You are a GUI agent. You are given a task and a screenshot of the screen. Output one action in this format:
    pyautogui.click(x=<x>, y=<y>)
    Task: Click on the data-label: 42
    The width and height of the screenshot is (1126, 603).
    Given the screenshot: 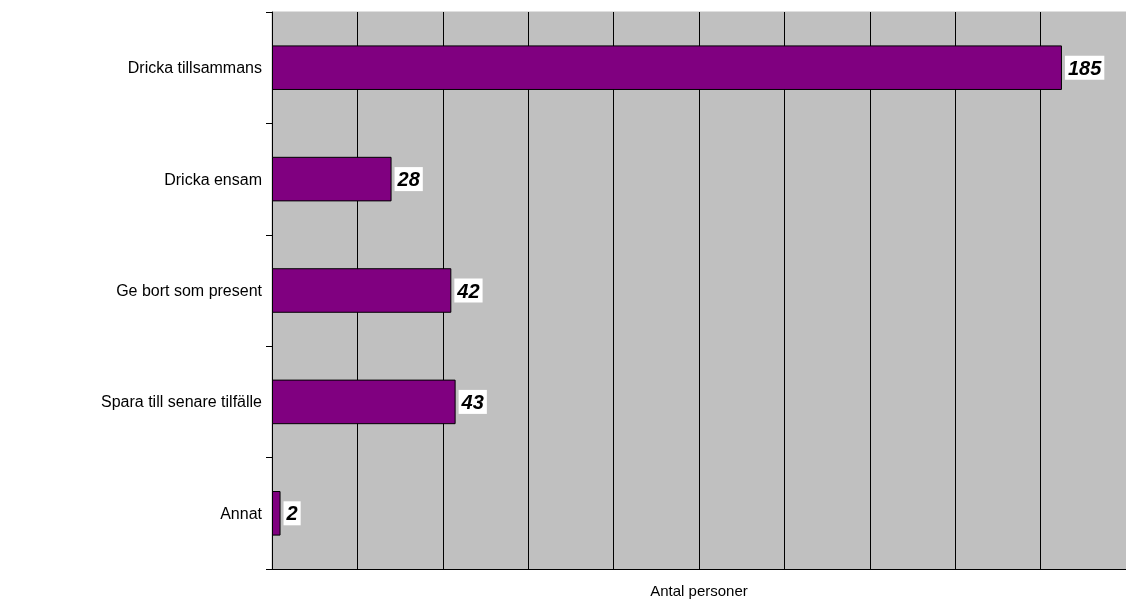 What is the action you would take?
    pyautogui.click(x=468, y=290)
    